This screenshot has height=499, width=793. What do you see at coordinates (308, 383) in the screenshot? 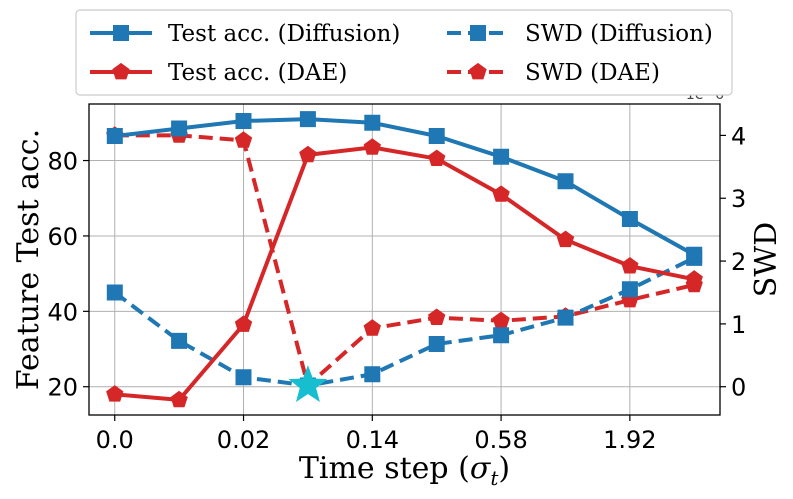
I see `highlight-star-marker` at bounding box center [308, 383].